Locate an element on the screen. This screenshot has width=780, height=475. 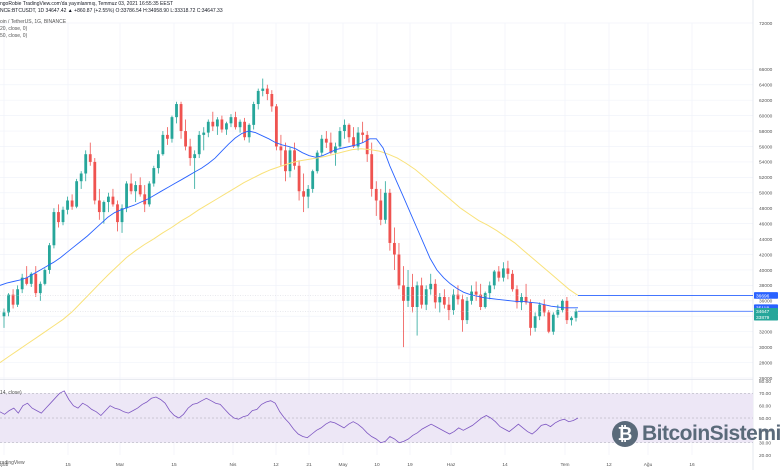
symbol-name: oin / TetherUS, 1G, BINANCE is located at coordinates (33, 22).